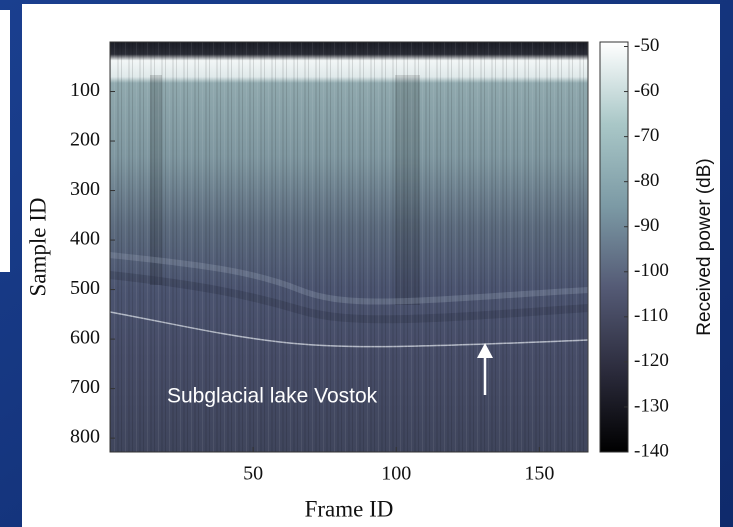 This screenshot has width=733, height=527. What do you see at coordinates (704, 246) in the screenshot?
I see `colorbar-label: Received power (dB)` at bounding box center [704, 246].